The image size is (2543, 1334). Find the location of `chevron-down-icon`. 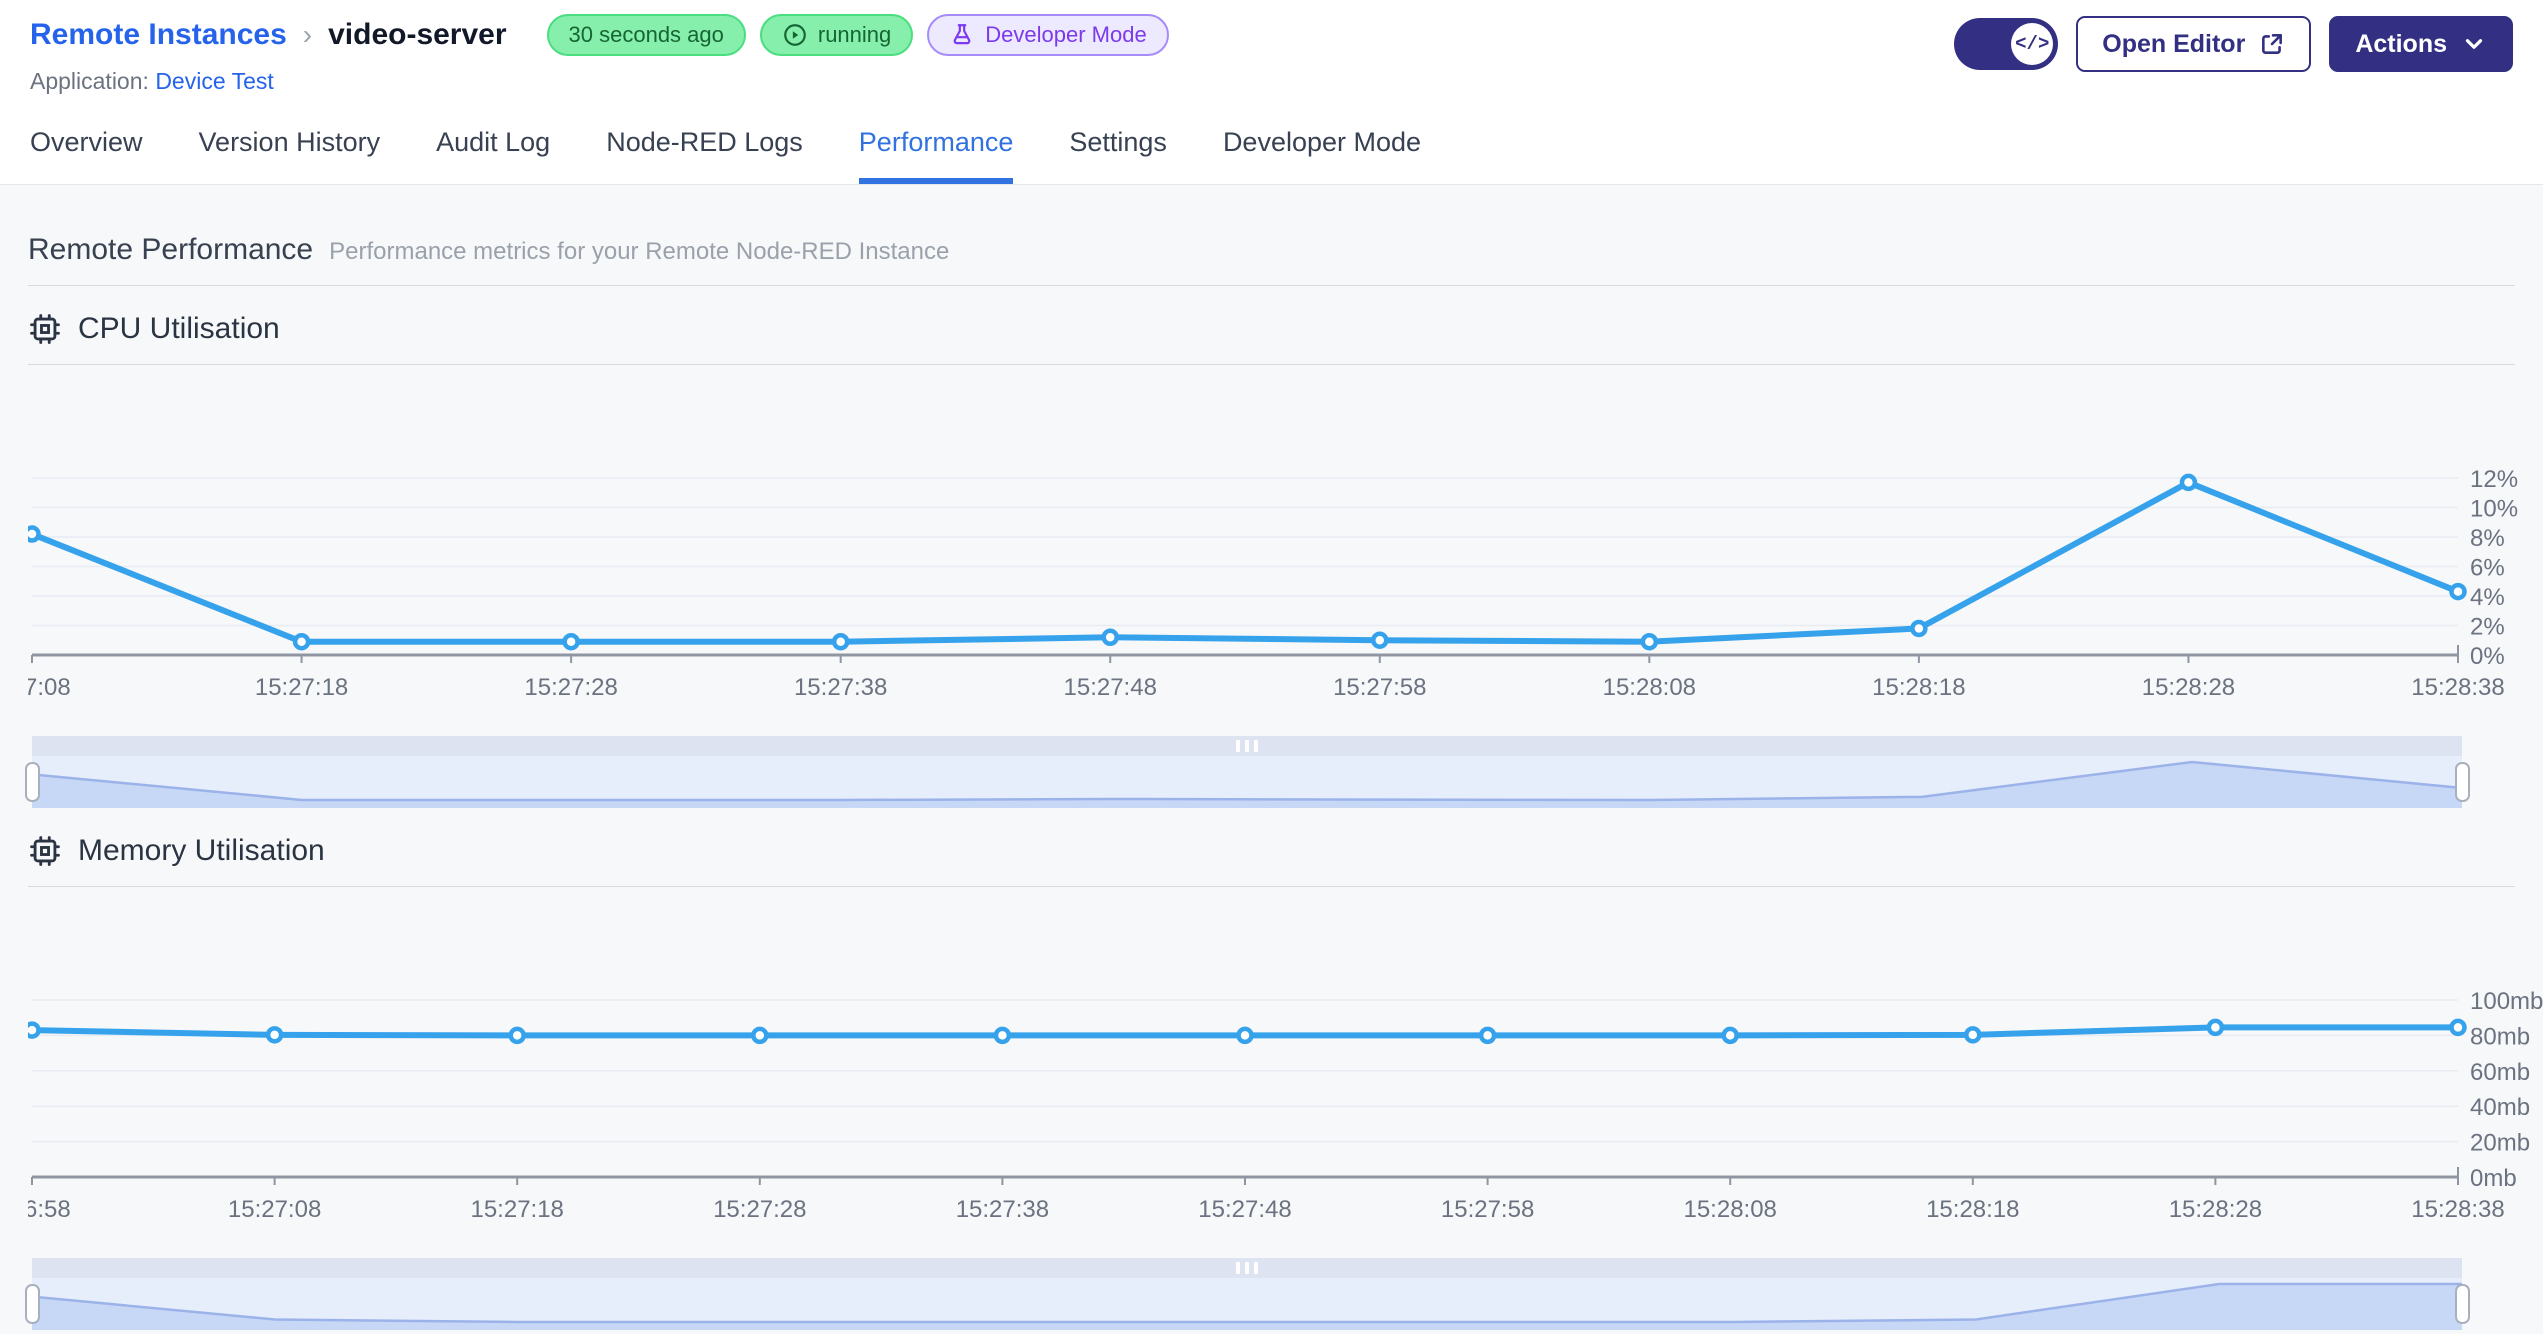

chevron-down-icon is located at coordinates (2474, 44).